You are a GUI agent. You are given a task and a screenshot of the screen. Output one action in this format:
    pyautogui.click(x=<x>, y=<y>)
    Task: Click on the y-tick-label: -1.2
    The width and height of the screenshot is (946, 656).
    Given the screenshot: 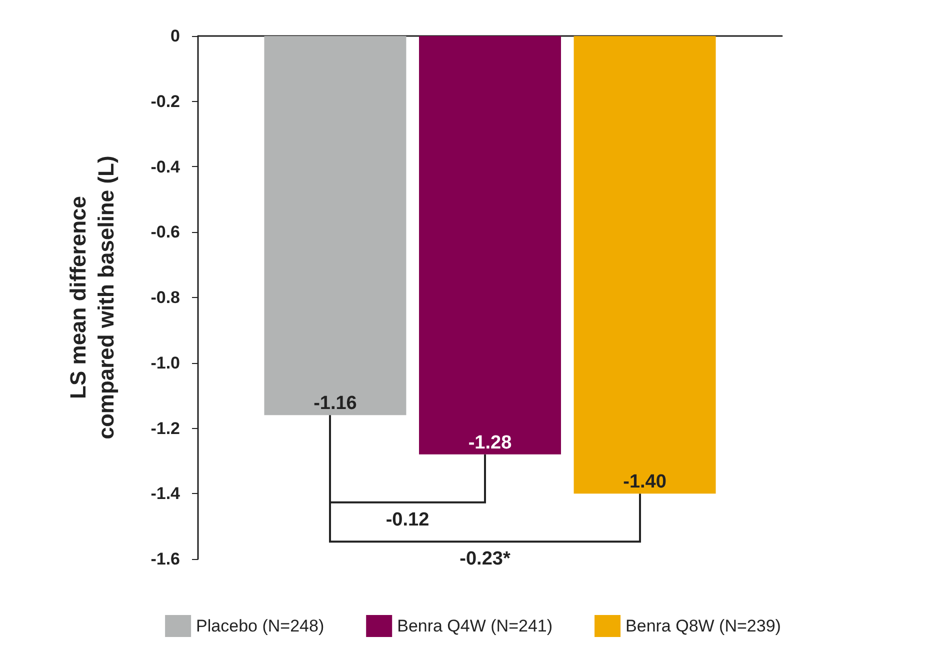 What is the action you would take?
    pyautogui.click(x=165, y=428)
    